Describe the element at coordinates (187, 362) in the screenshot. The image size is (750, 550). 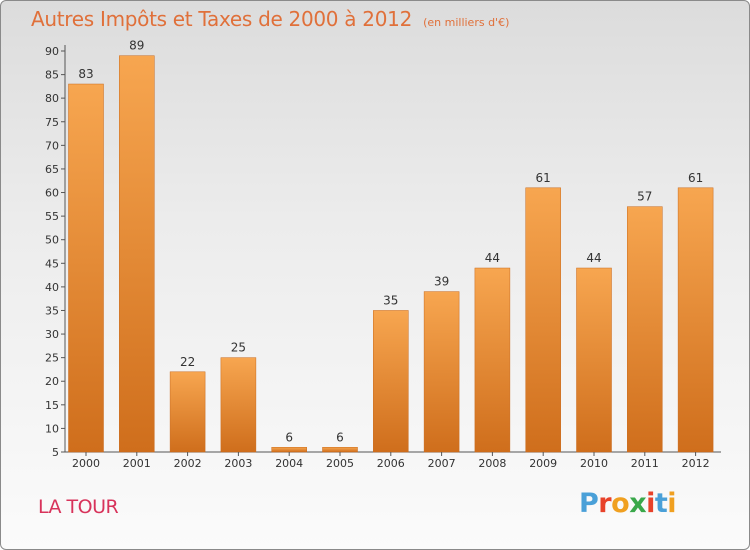
I see `bar-value-label: 22` at that location.